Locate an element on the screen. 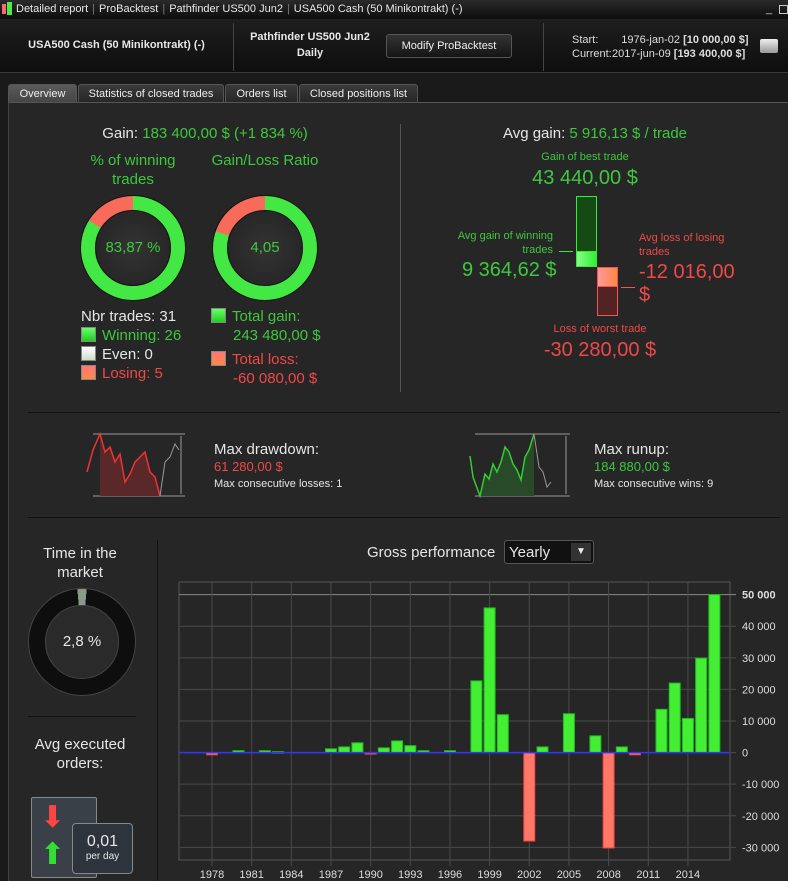 Image resolution: width=788 pixels, height=881 pixels. bar-1988 is located at coordinates (344, 750).